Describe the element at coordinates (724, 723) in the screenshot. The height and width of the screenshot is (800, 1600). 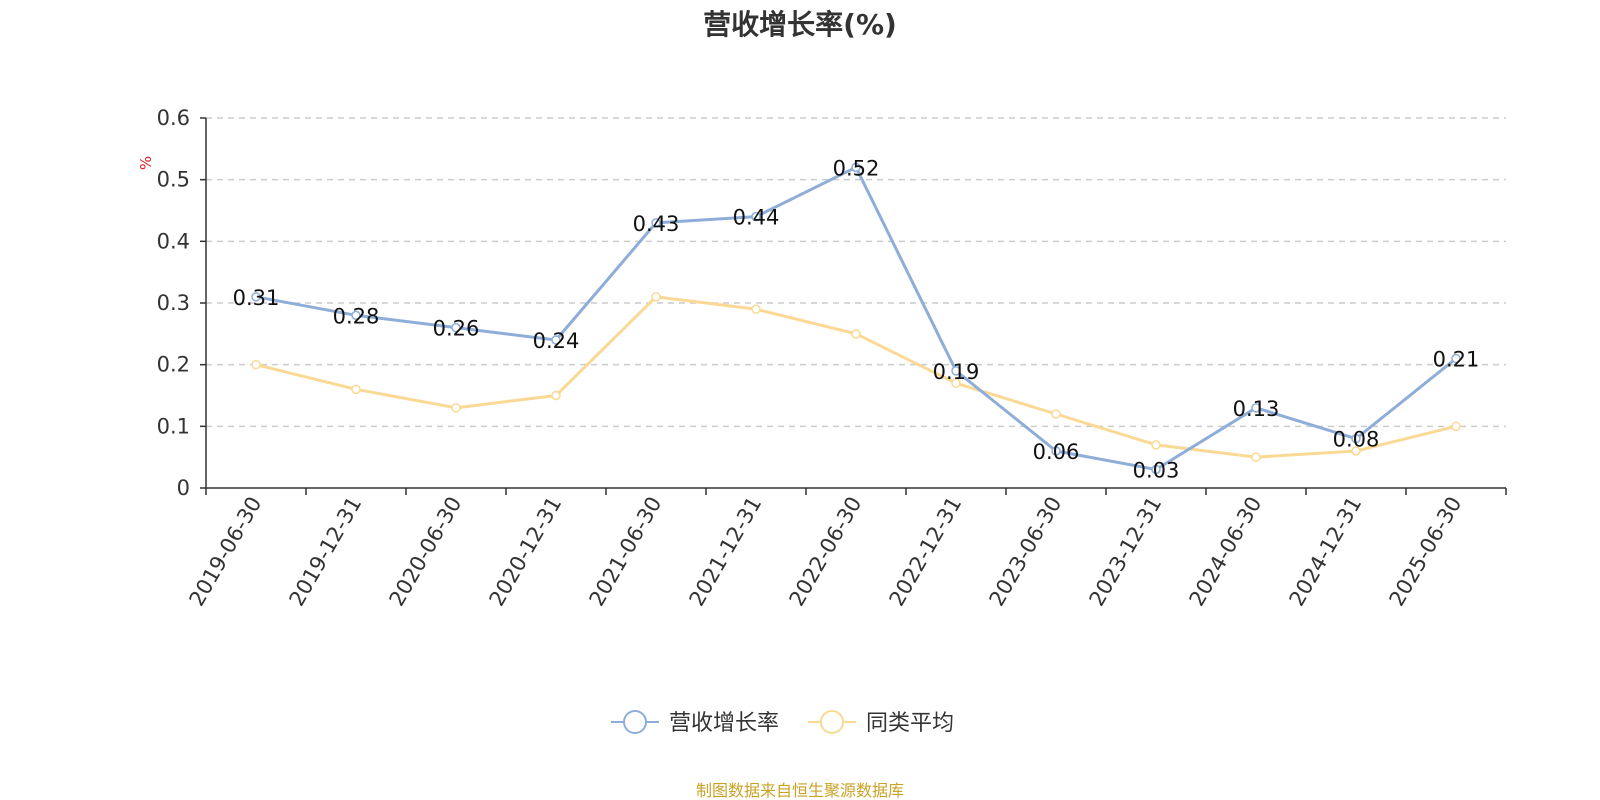
I see `legend-label: 营收增长率` at that location.